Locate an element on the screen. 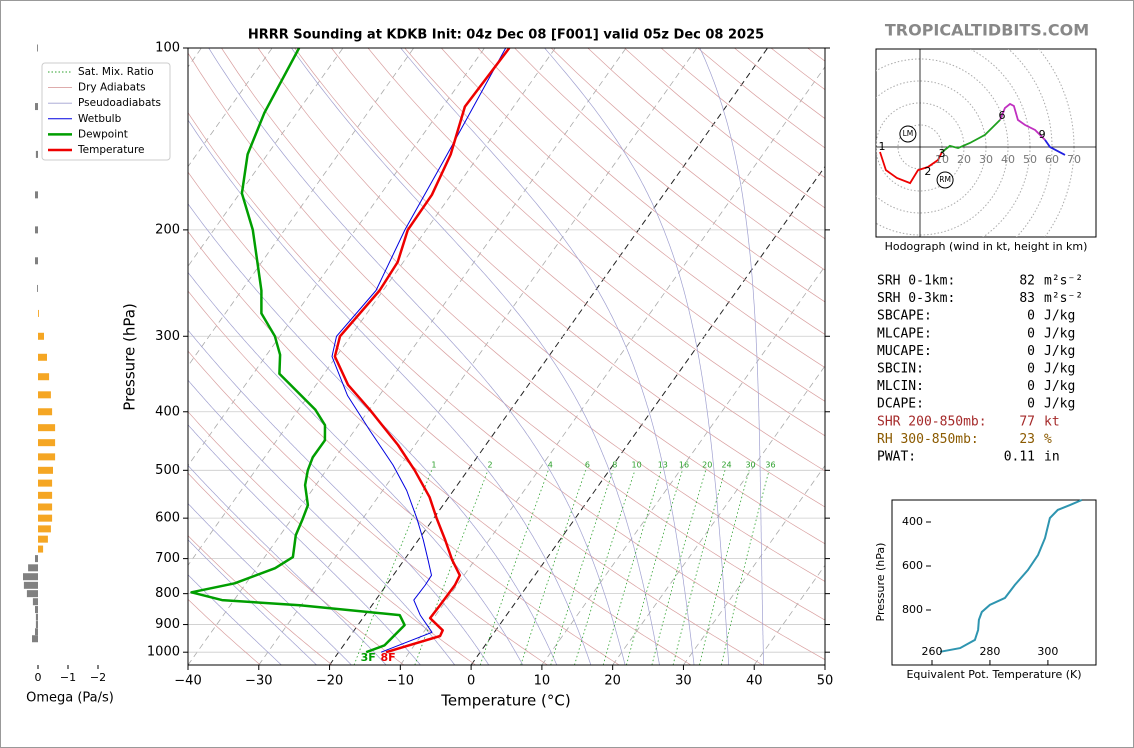  x-tick-label: 20 is located at coordinates (612, 681).